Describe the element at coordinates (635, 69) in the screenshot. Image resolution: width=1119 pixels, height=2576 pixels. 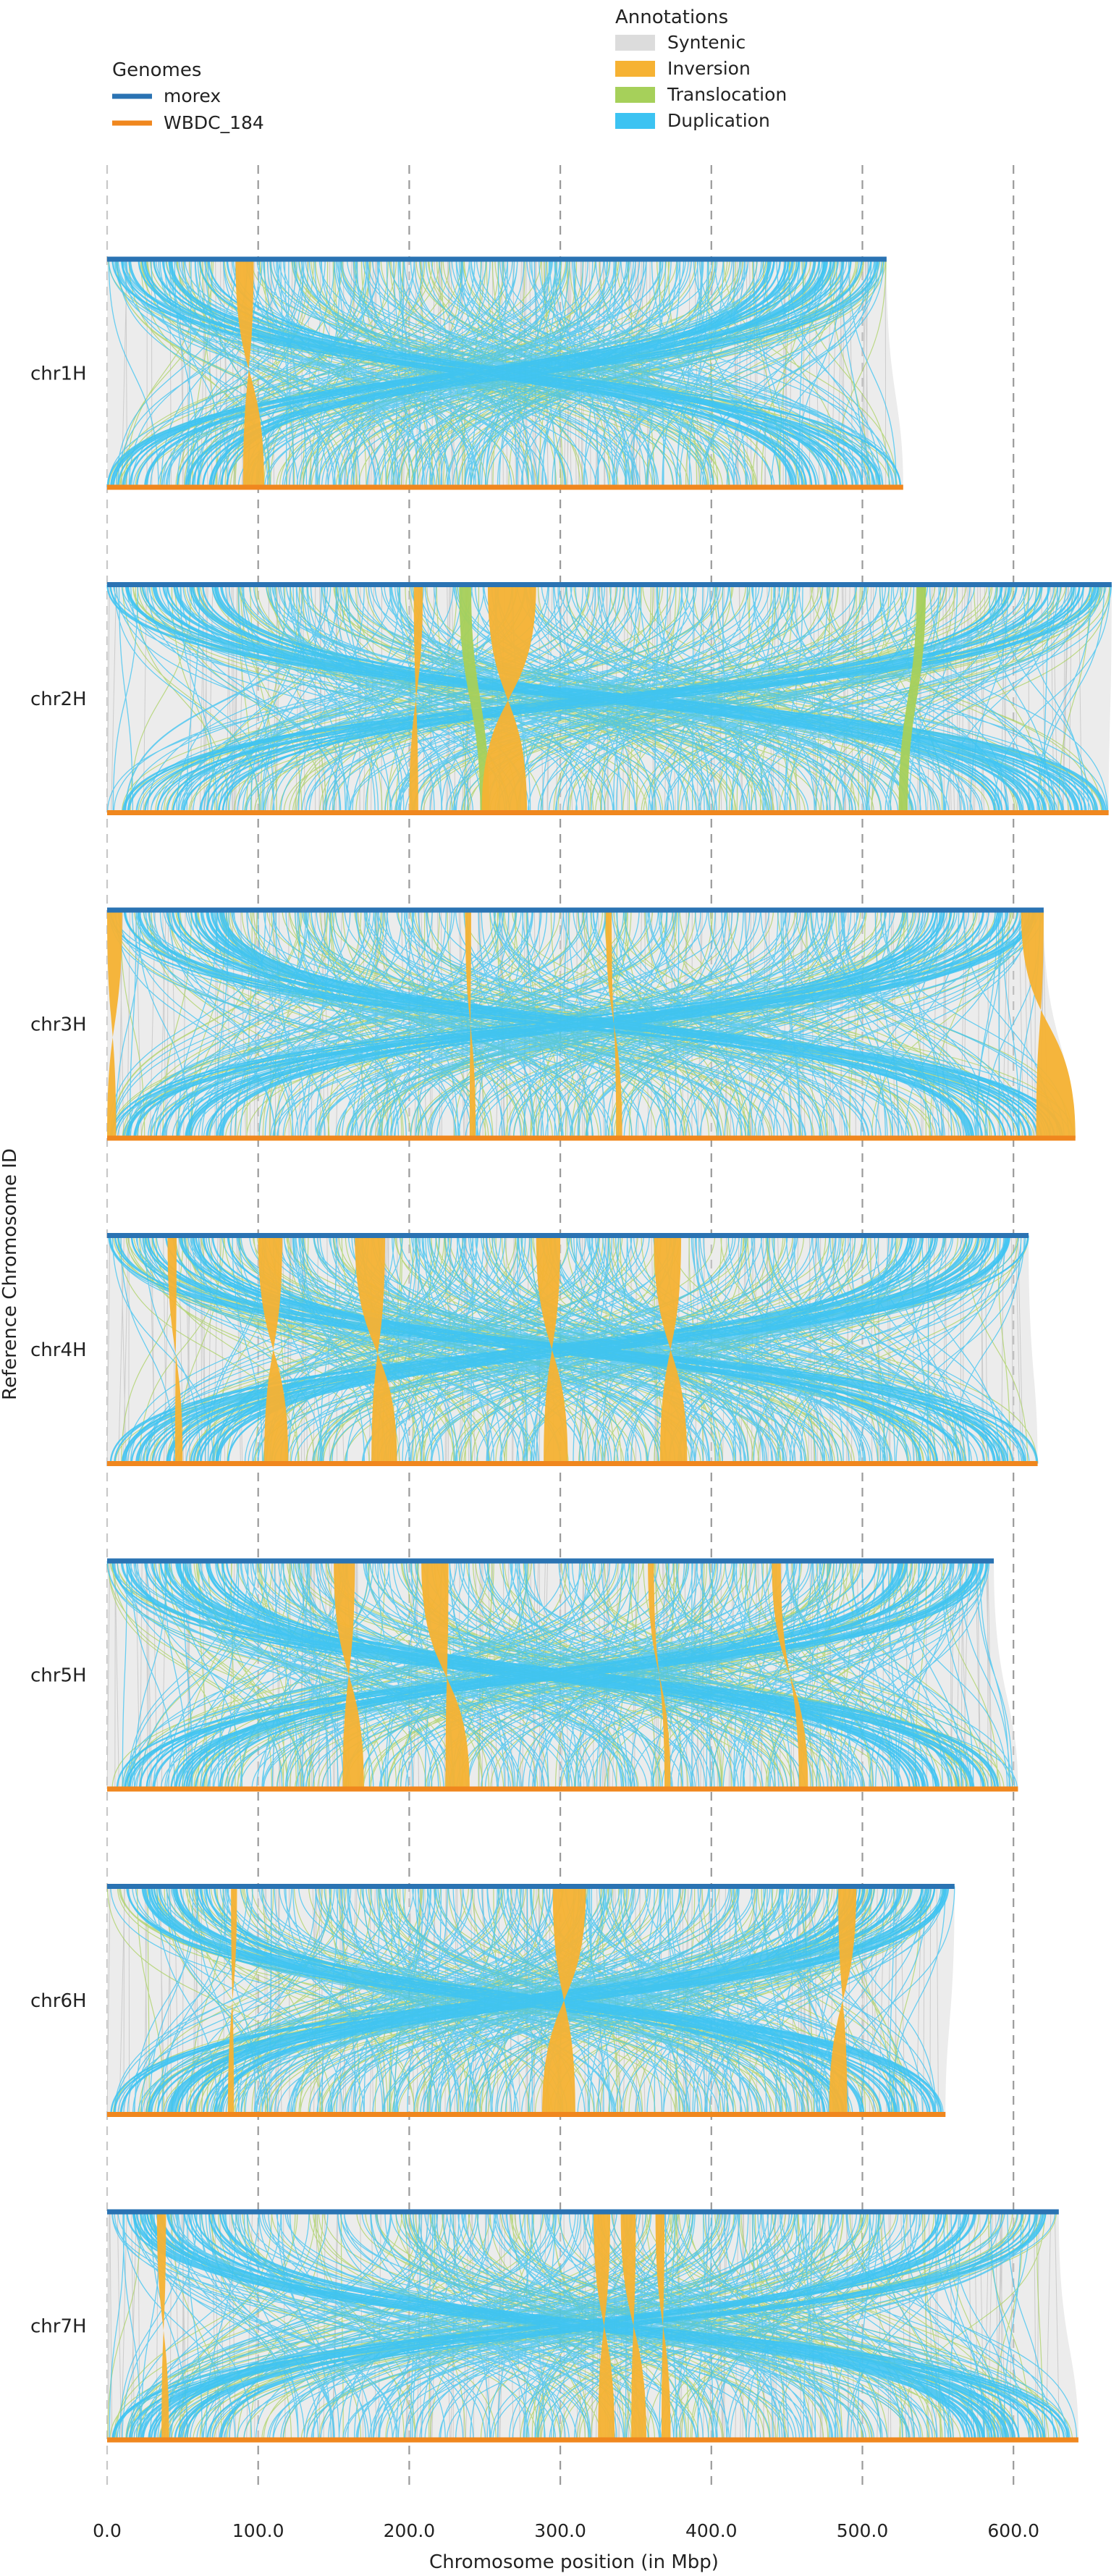
I see `legend-swatch-inversion` at that location.